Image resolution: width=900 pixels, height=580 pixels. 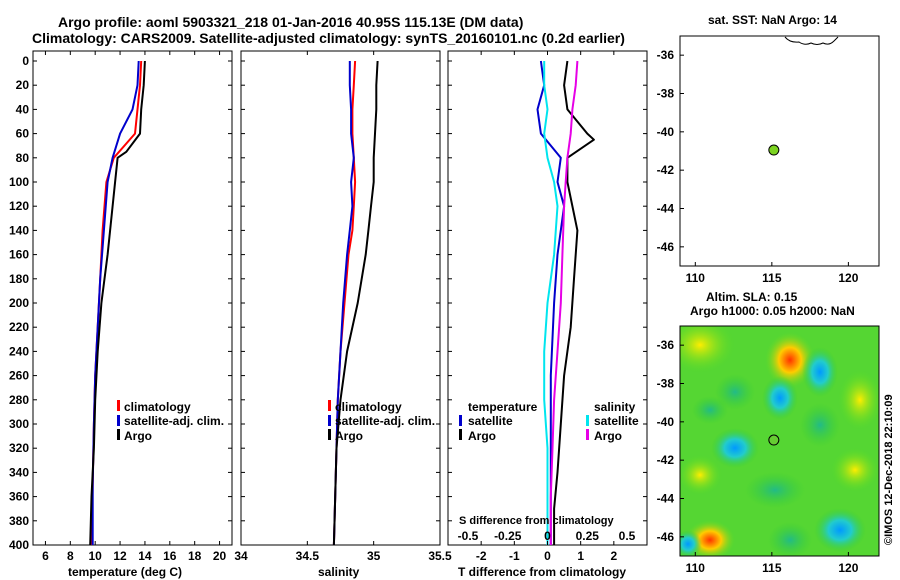 I want to click on watermark: ©IMOS 12-Dec-2018 22:10:09, so click(x=889, y=469).